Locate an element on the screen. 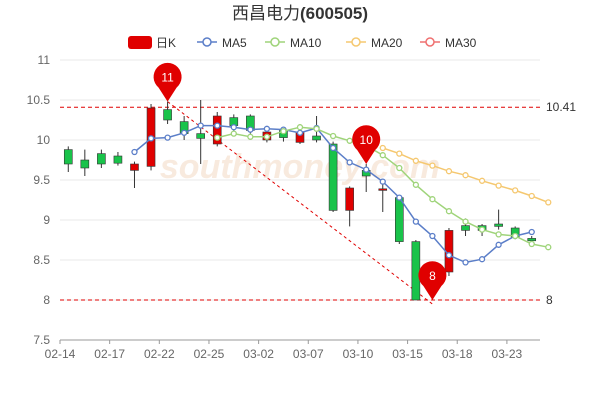 The height and width of the screenshot is (400, 600). x-tick-label: 03-23 is located at coordinates (507, 354).